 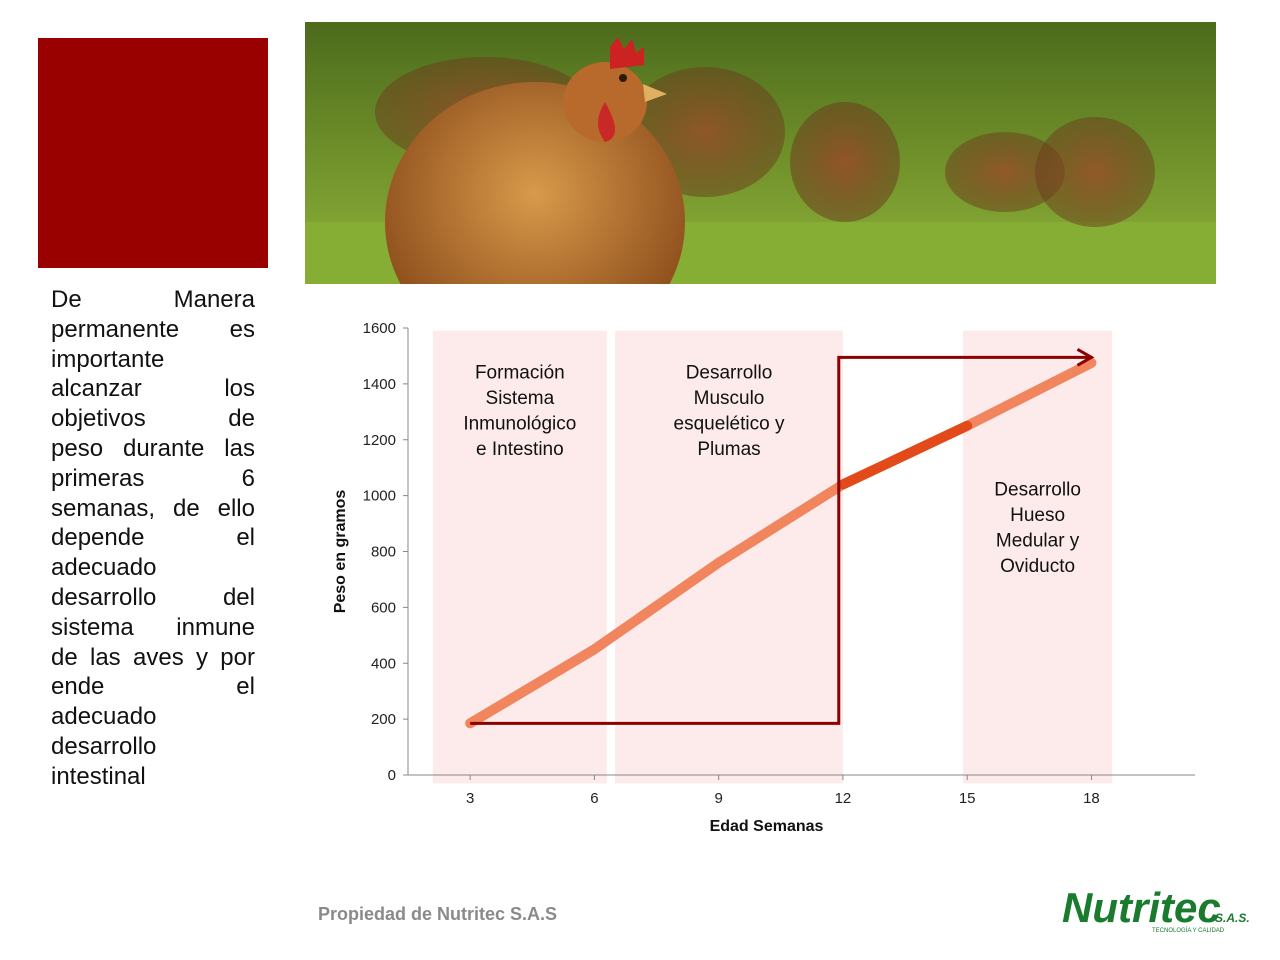 I want to click on x-tick-label: 18, so click(x=1091, y=798).